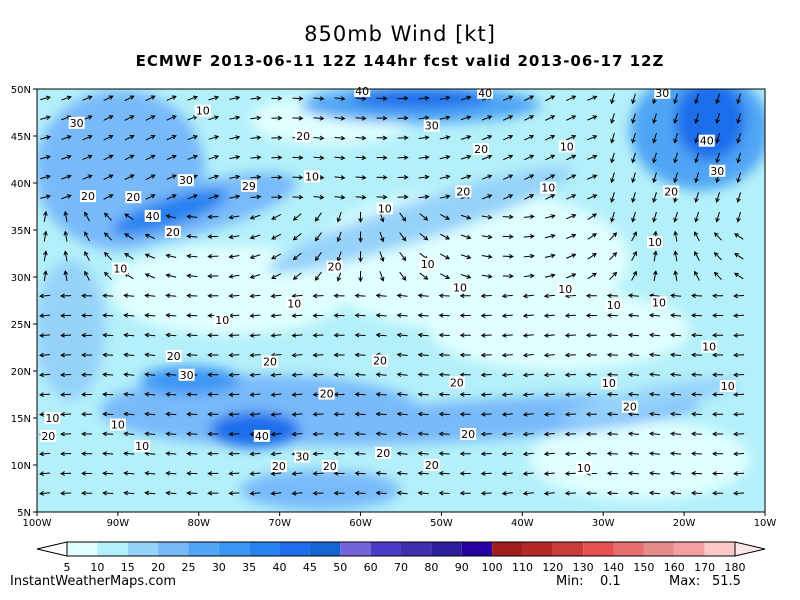  I want to click on site-credit: InstantWeatherMaps.com, so click(93, 581).